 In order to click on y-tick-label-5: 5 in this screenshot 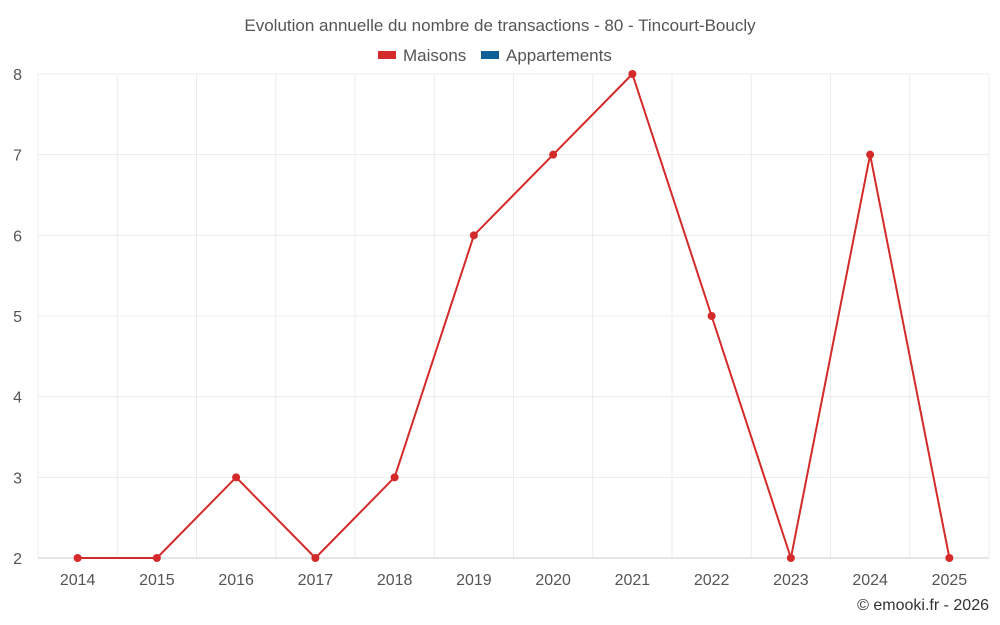, I will do `click(17, 317)`.